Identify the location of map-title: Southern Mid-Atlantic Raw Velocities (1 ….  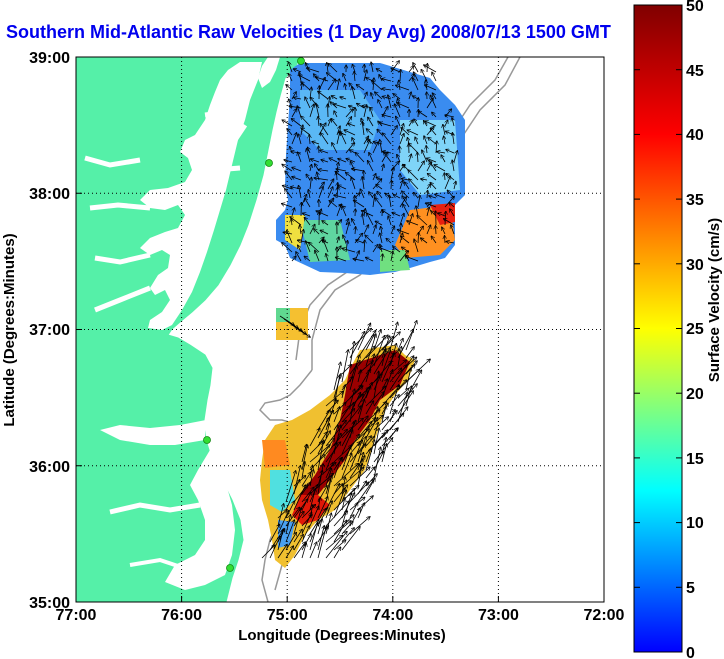
(308, 32).